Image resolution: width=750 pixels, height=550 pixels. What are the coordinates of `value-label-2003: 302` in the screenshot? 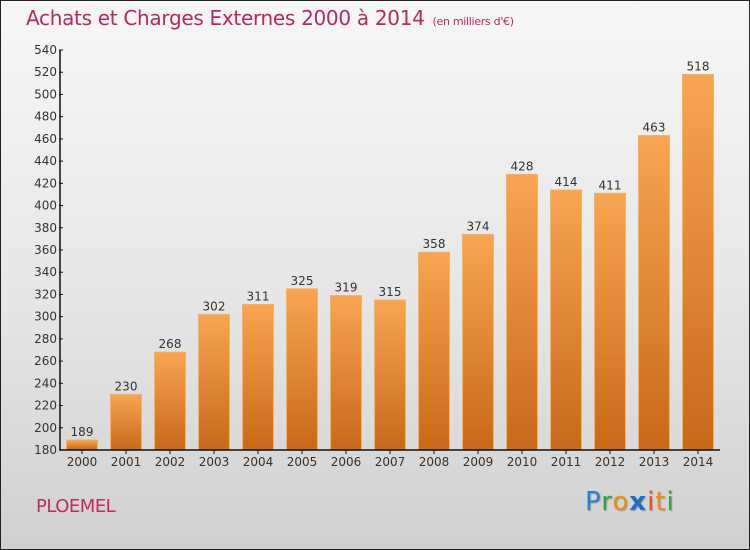 It's located at (214, 306).